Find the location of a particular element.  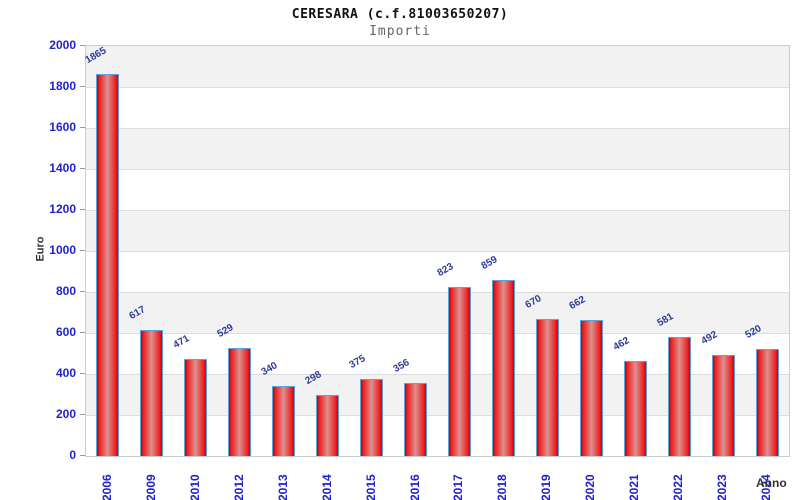

x-tick-label: 2006 is located at coordinates (106, 487).